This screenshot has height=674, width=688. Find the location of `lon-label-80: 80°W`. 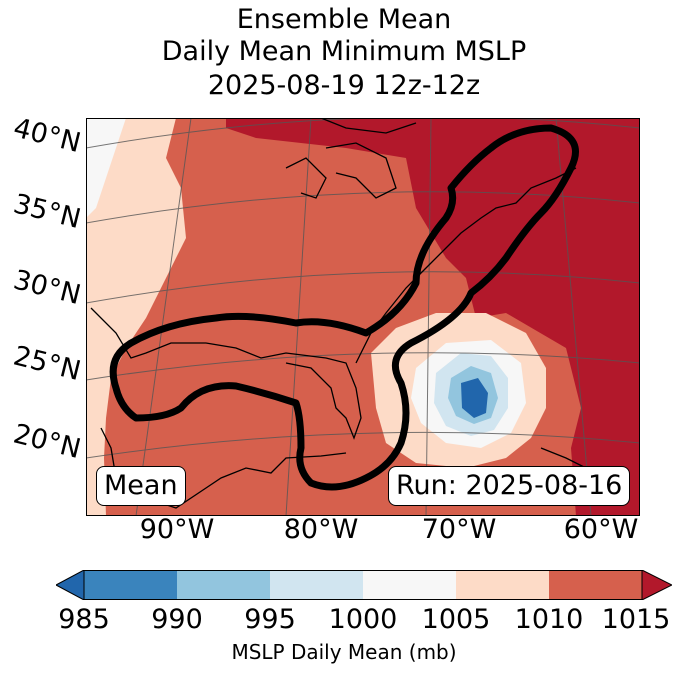

lon-label-80: 80°W is located at coordinates (321, 529).